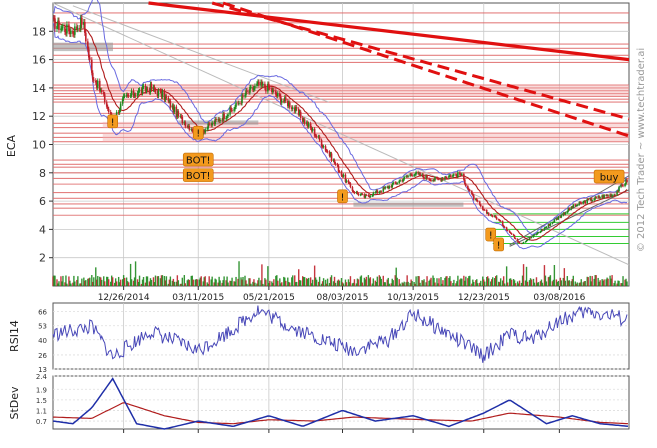 The height and width of the screenshot is (448, 657). I want to click on price-y-tick-label: 6, so click(42, 201).